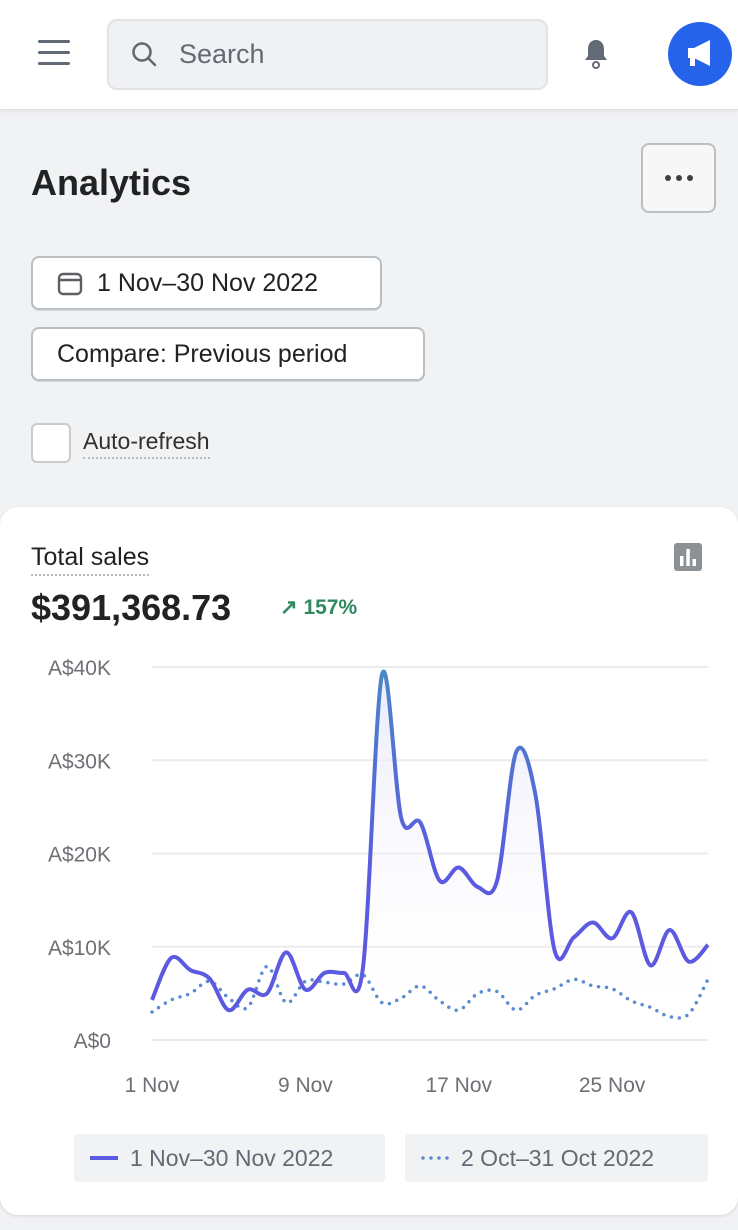 This screenshot has height=1230, width=738. I want to click on y-tick-label: A$0, so click(92, 1041).